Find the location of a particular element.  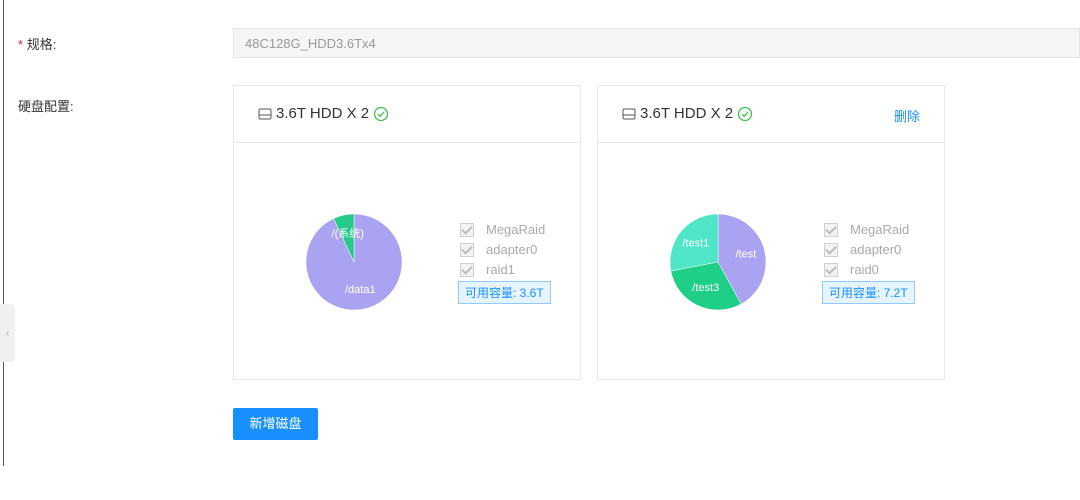

raid-option: raid1 is located at coordinates (487, 269).